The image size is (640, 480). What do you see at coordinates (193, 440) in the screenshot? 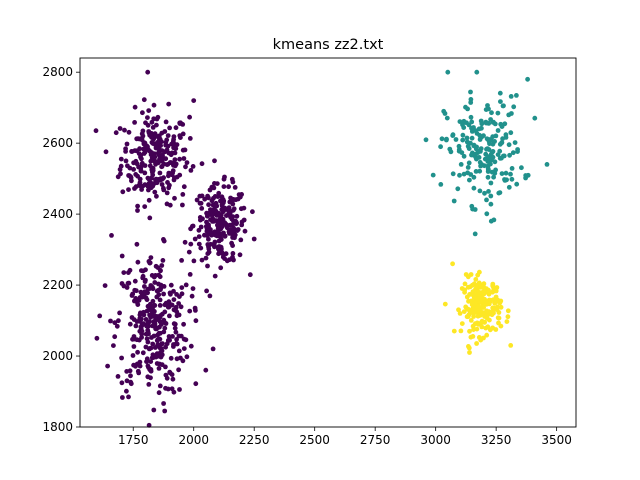
I see `x-tick-label: 2000` at bounding box center [193, 440].